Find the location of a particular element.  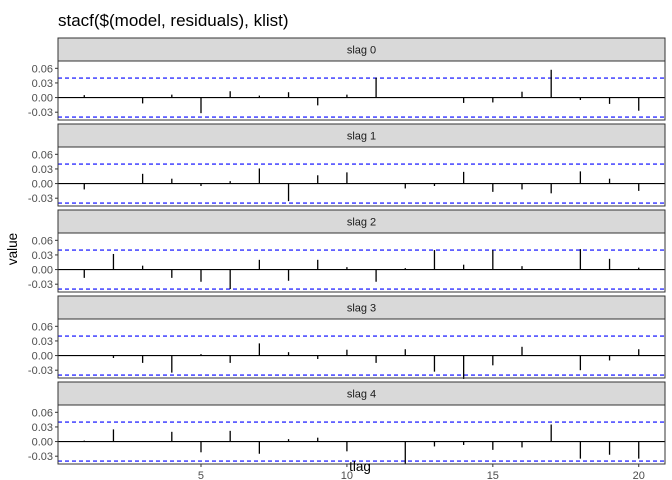

facet-strip-label: slag 1 is located at coordinates (361, 137).